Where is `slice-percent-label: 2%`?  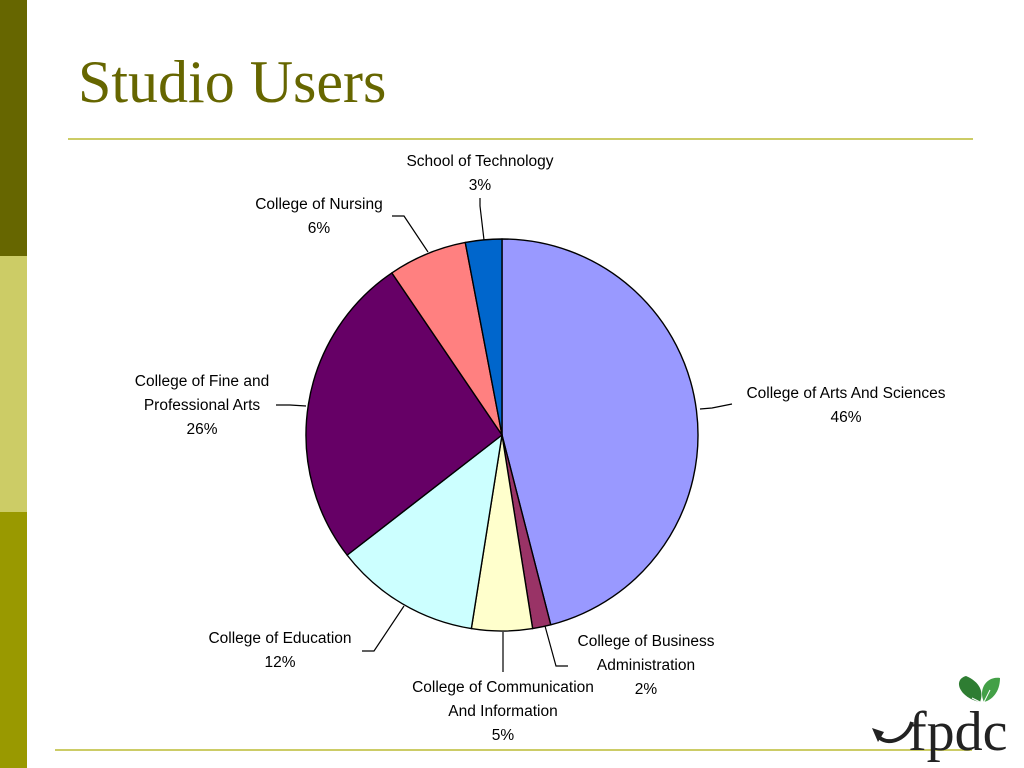 slice-percent-label: 2% is located at coordinates (646, 689).